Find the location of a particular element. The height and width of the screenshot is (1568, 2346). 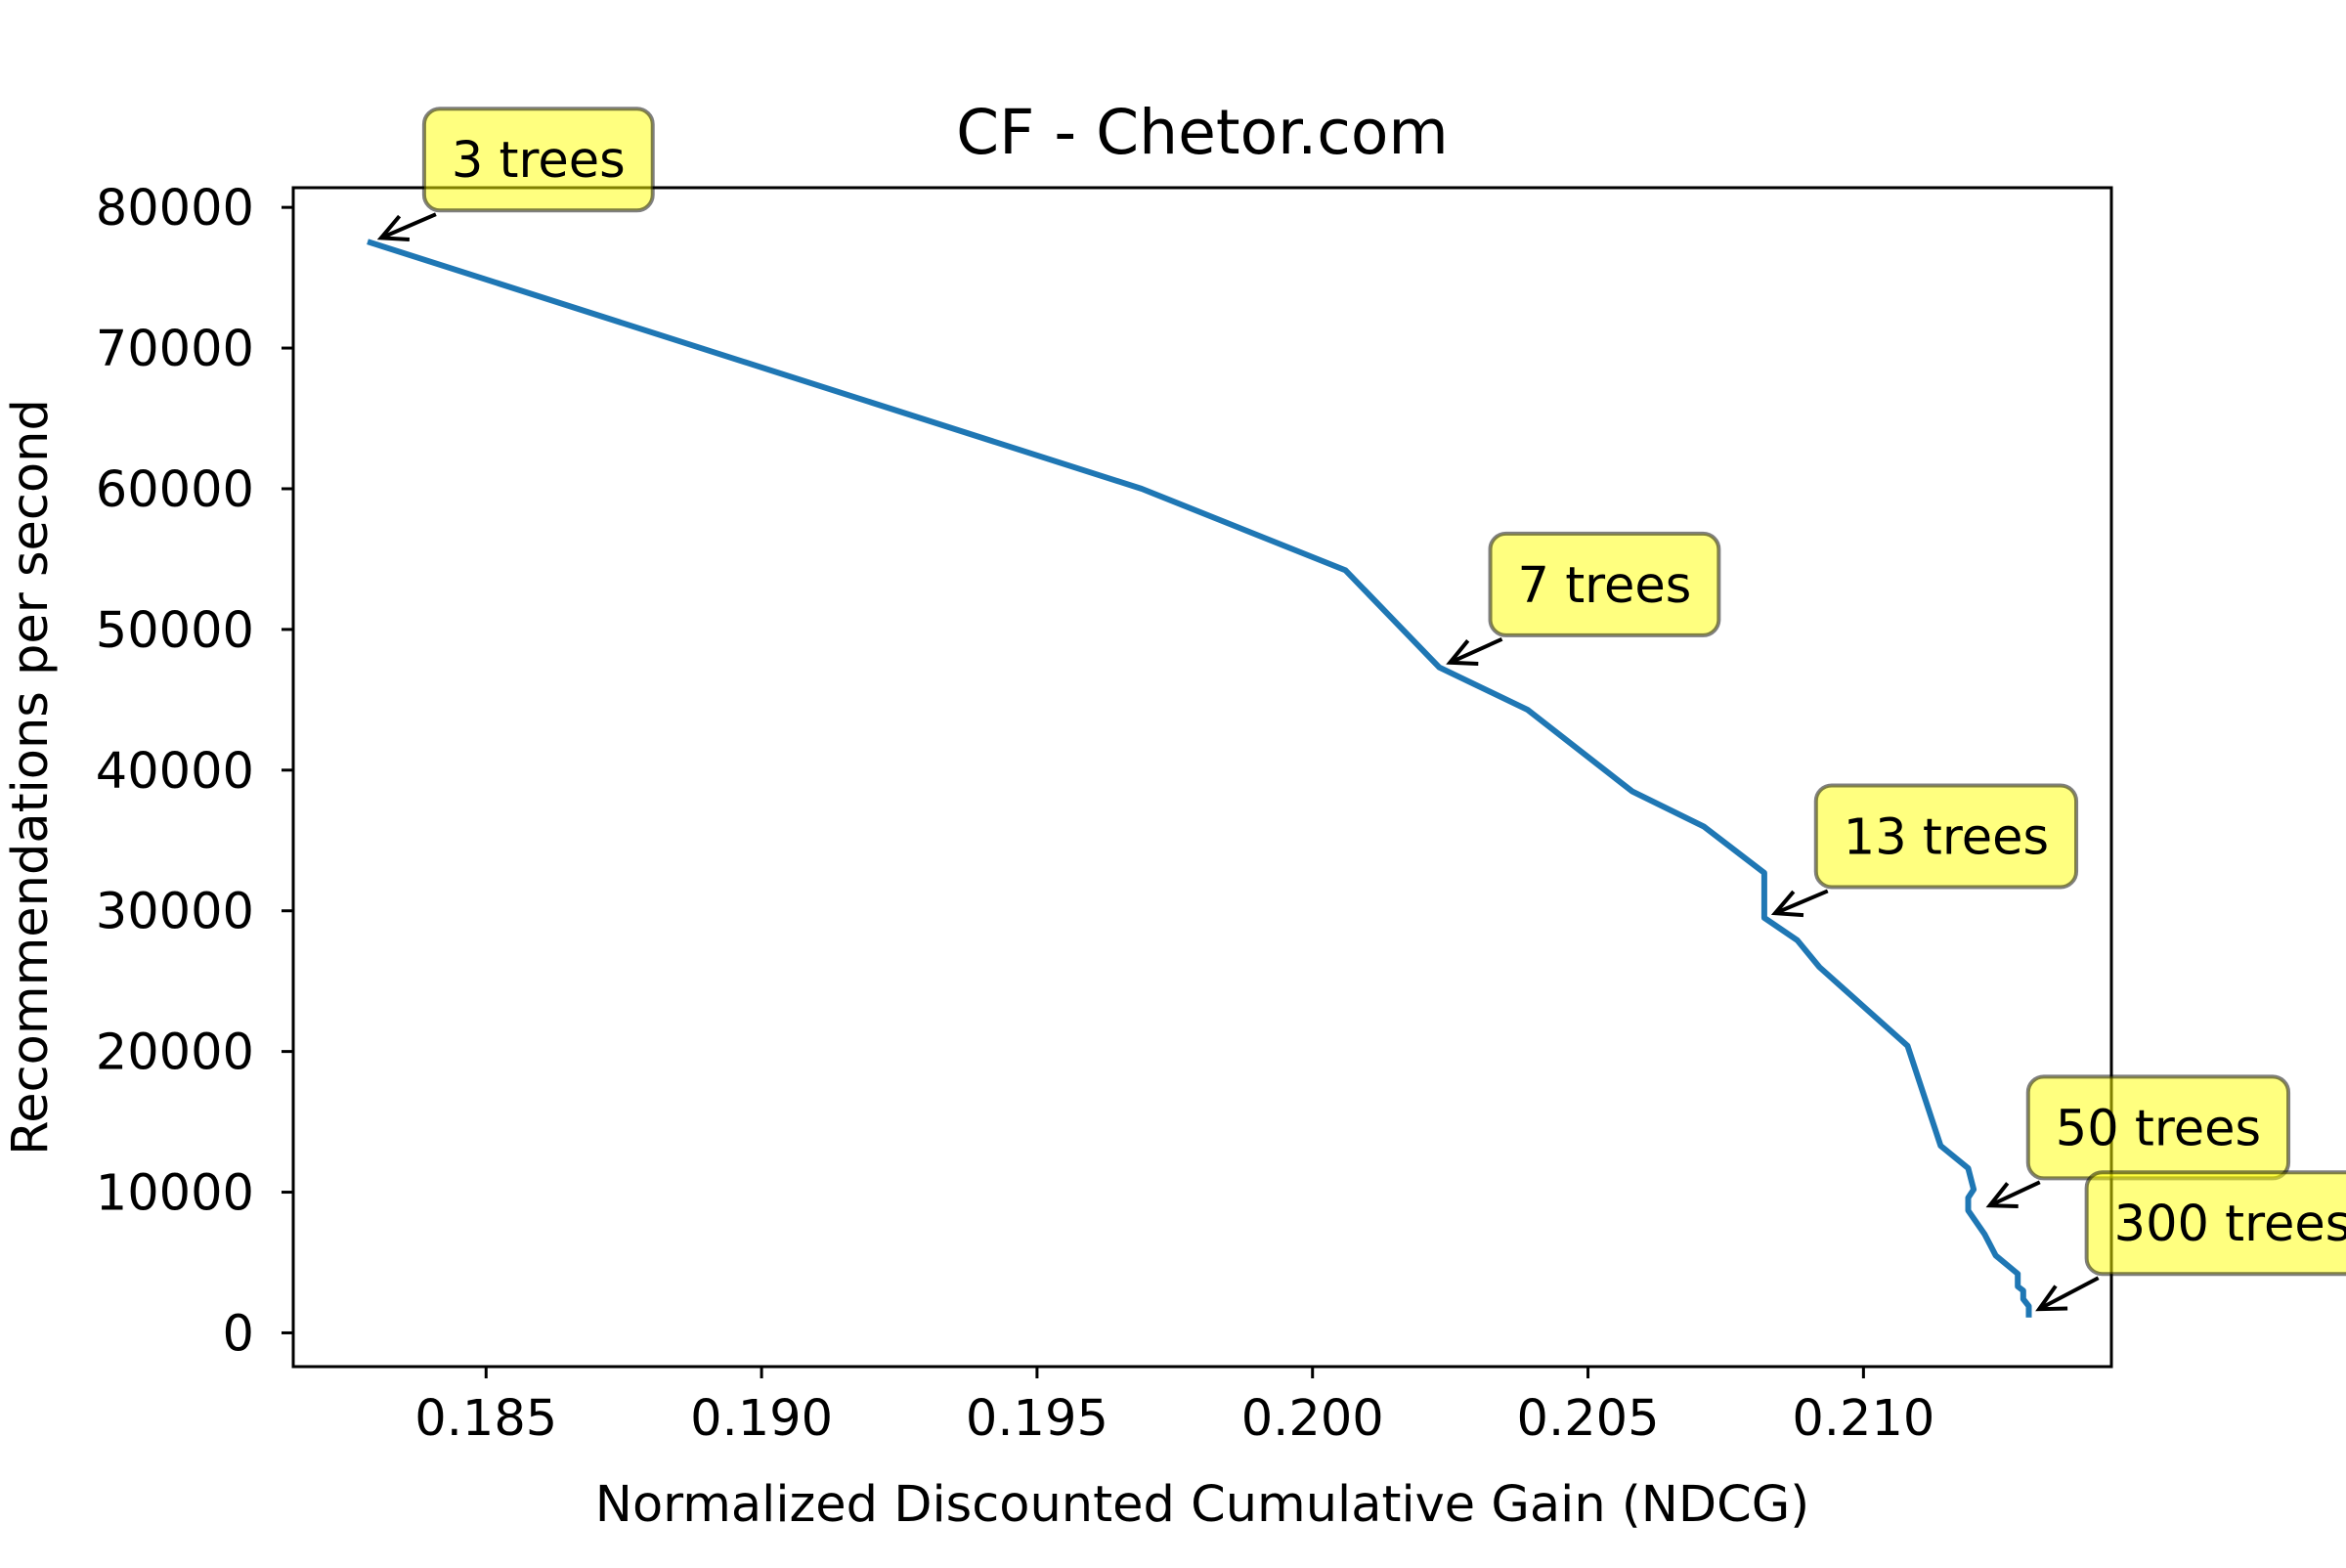

chart-title: CF - Chetor.com is located at coordinates (1203, 132).